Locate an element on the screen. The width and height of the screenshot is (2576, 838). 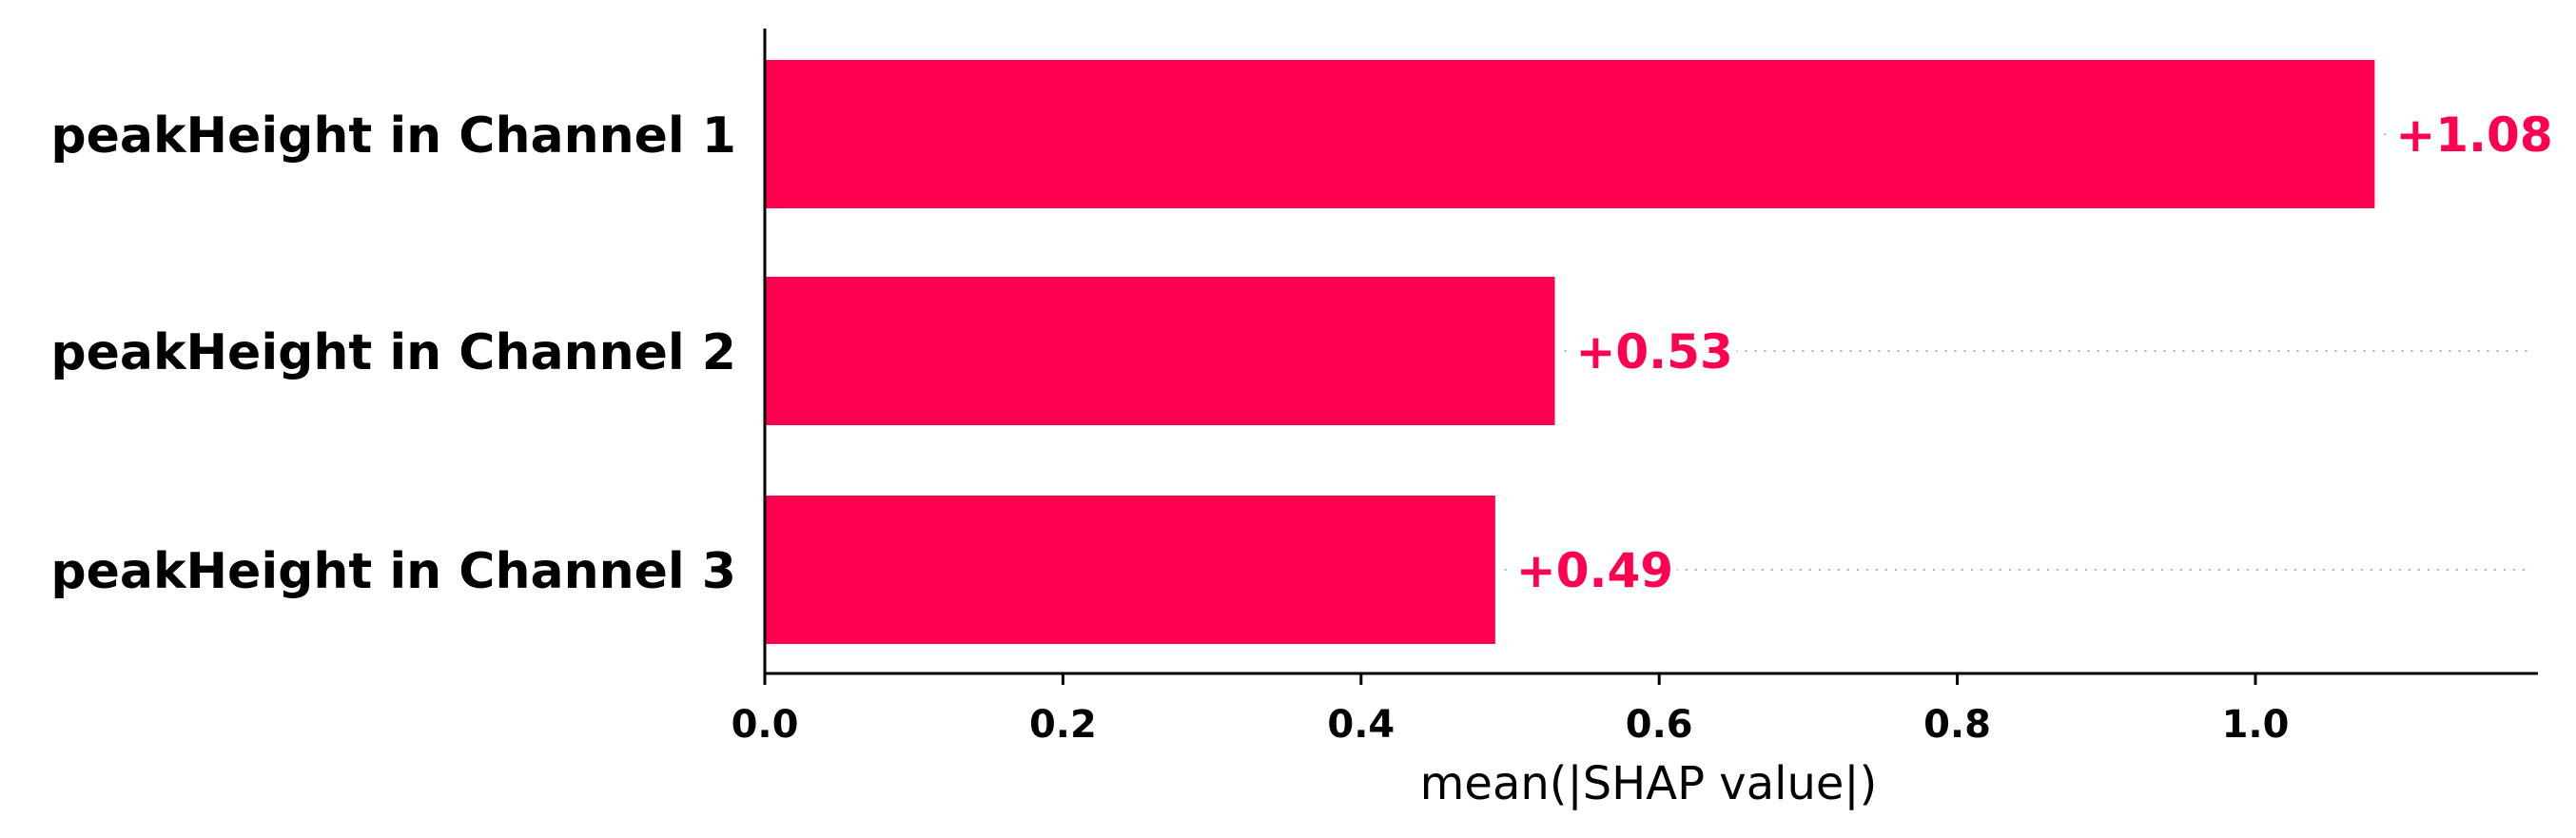
x-tick-label: 0.0 is located at coordinates (766, 725).